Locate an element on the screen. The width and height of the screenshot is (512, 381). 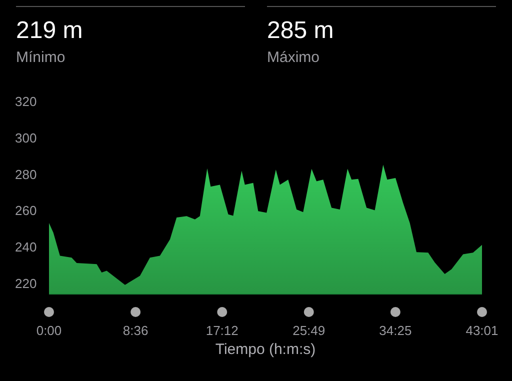
x-tick-label: 34:25 is located at coordinates (395, 330).